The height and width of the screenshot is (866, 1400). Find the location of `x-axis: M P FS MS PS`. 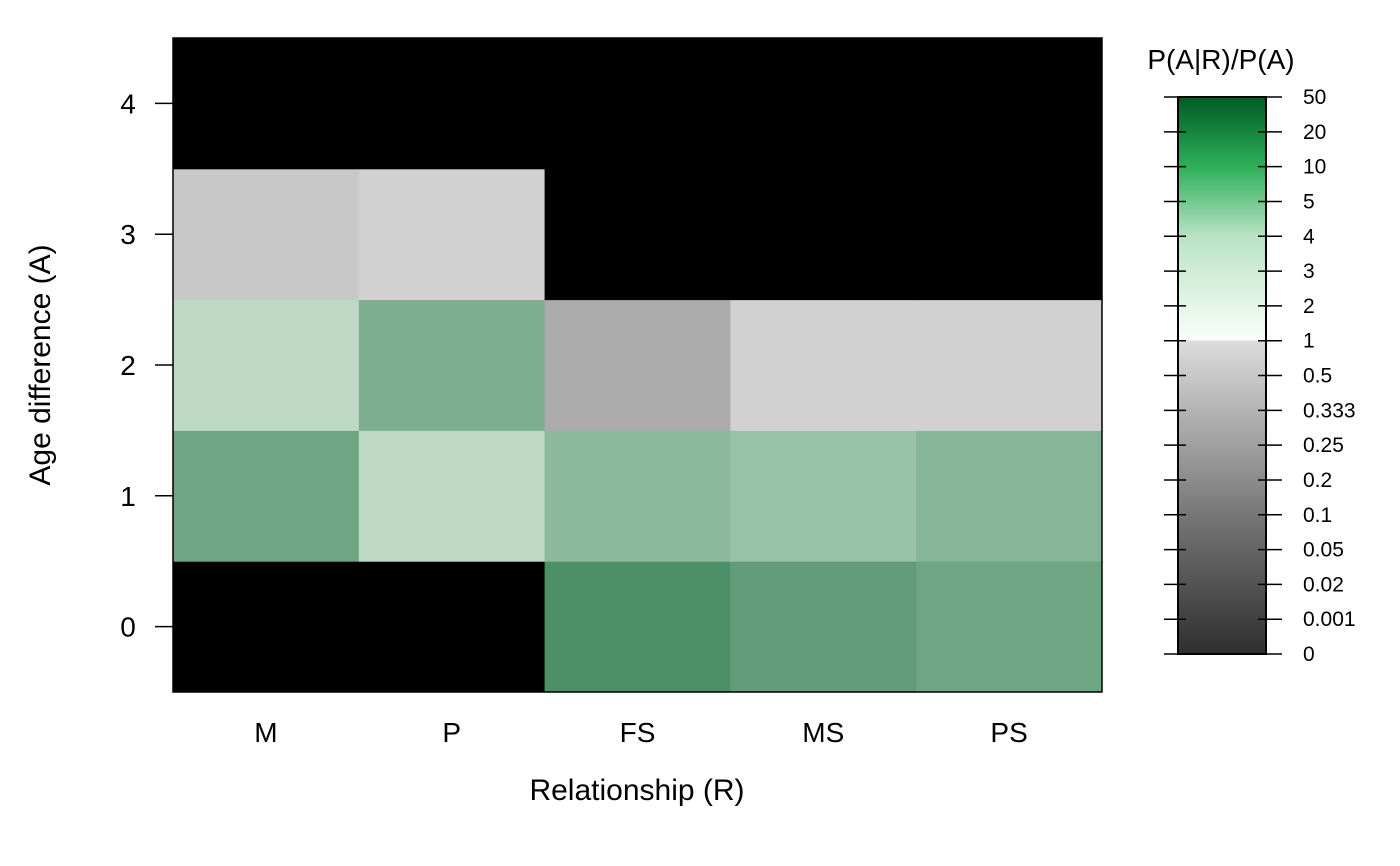

x-axis: M P FS MS PS is located at coordinates (641, 732).